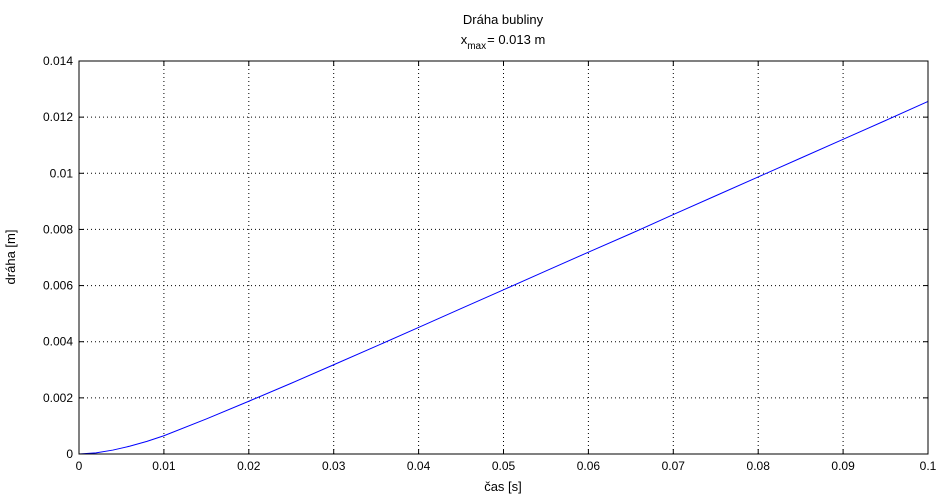  Describe the element at coordinates (334, 466) in the screenshot. I see `x-tick-label: 0.03` at that location.